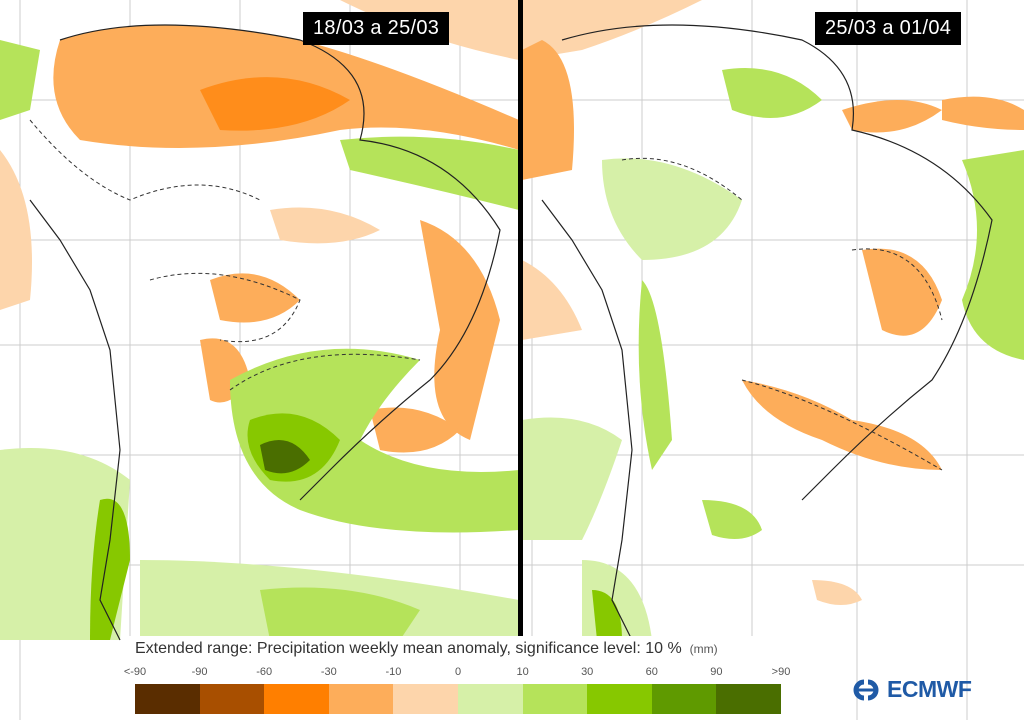 The image size is (1024, 720). Describe the element at coordinates (328, 672) in the screenshot. I see `legend-tick: -30` at that location.